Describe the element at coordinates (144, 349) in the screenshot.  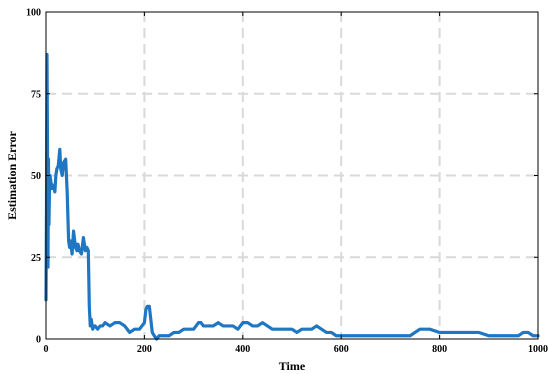
I see `x-tick-label: 200` at that location.